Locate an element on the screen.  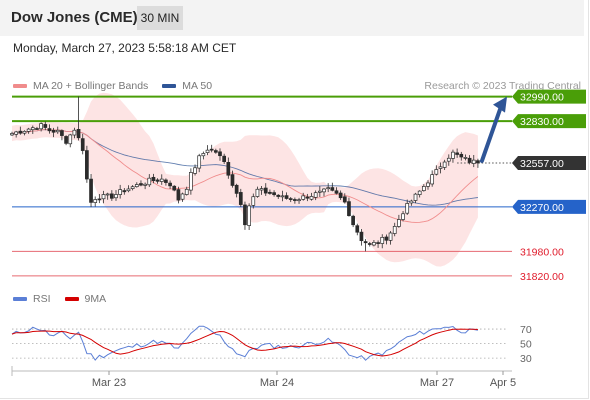
main-legend: MA 20 + Bollinger Bands MA 50 is located at coordinates (112, 86).